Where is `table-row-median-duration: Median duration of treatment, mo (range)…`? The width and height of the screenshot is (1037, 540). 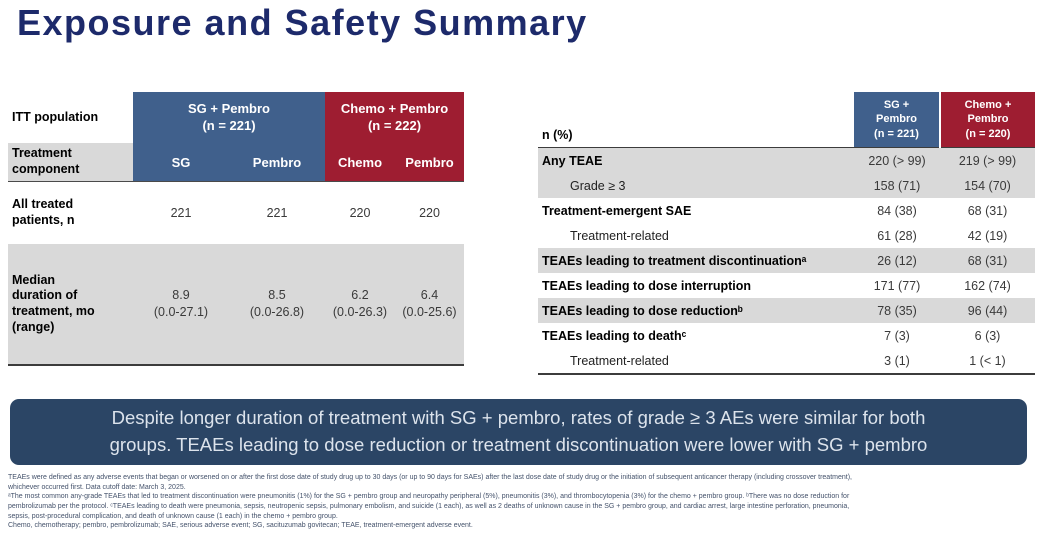
table-row-median-duration: Median duration of treatment, mo (range)… is located at coordinates (236, 304).